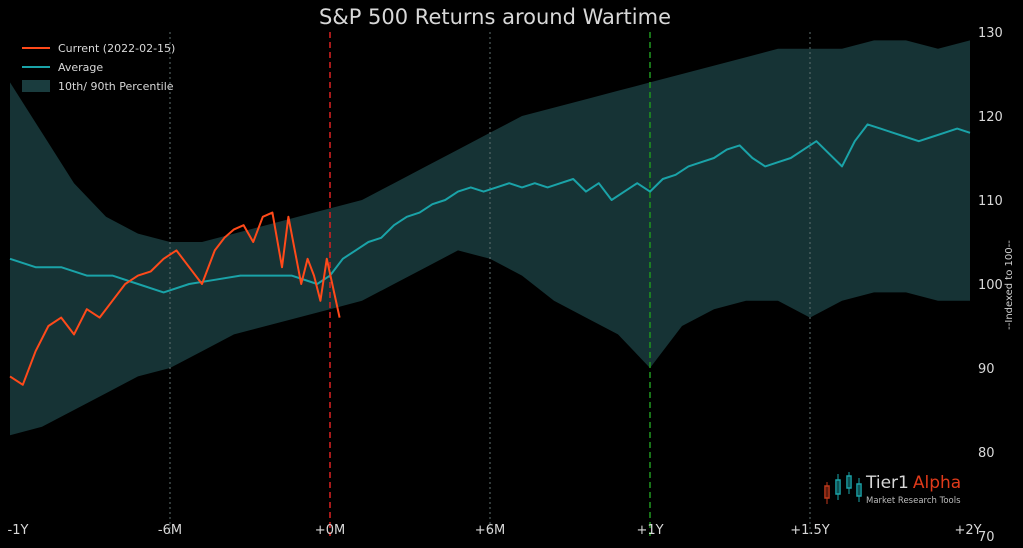 The width and height of the screenshot is (1023, 548). Describe the element at coordinates (843, 488) in the screenshot. I see `candlestick-icon` at that location.